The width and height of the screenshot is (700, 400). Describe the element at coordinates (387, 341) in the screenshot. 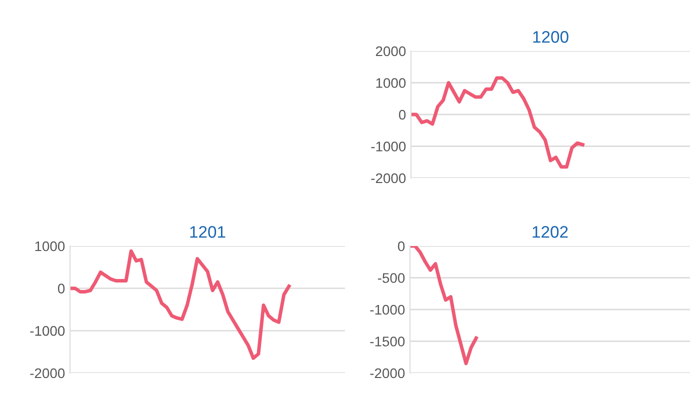

I see `y-tick-label: -1500` at that location.